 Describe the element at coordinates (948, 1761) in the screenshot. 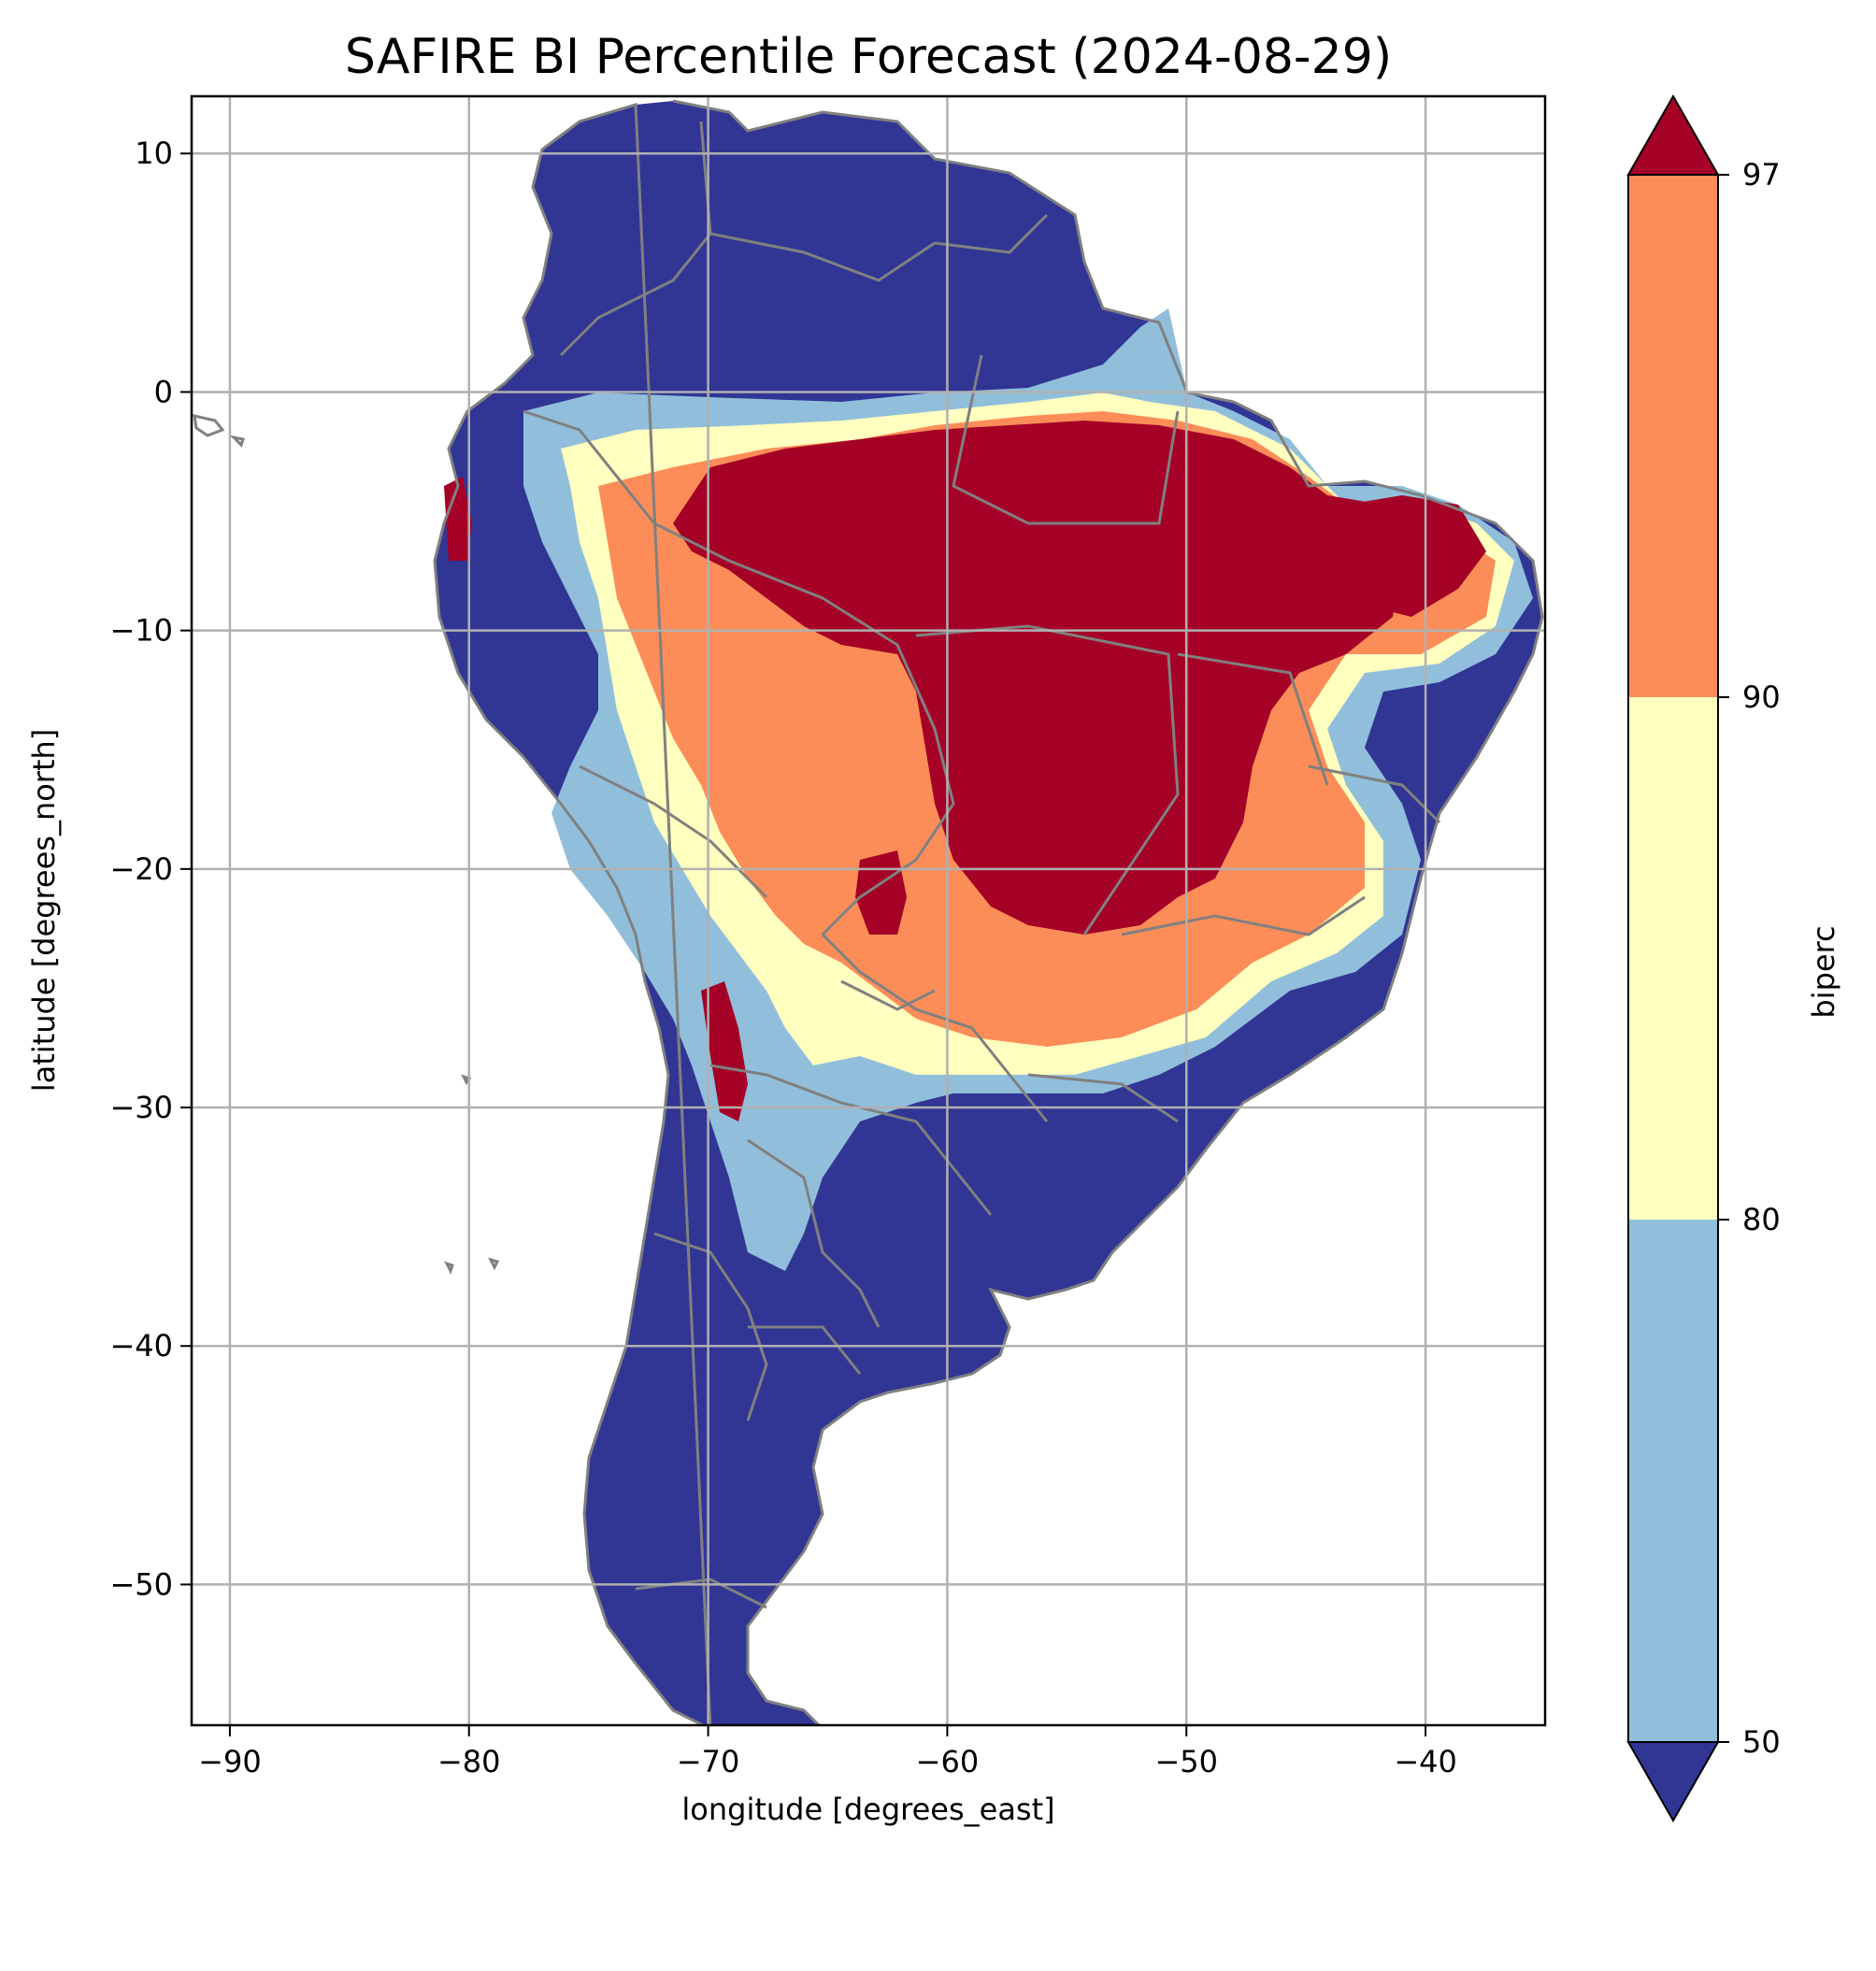

I see `x-tick-label: −60` at that location.